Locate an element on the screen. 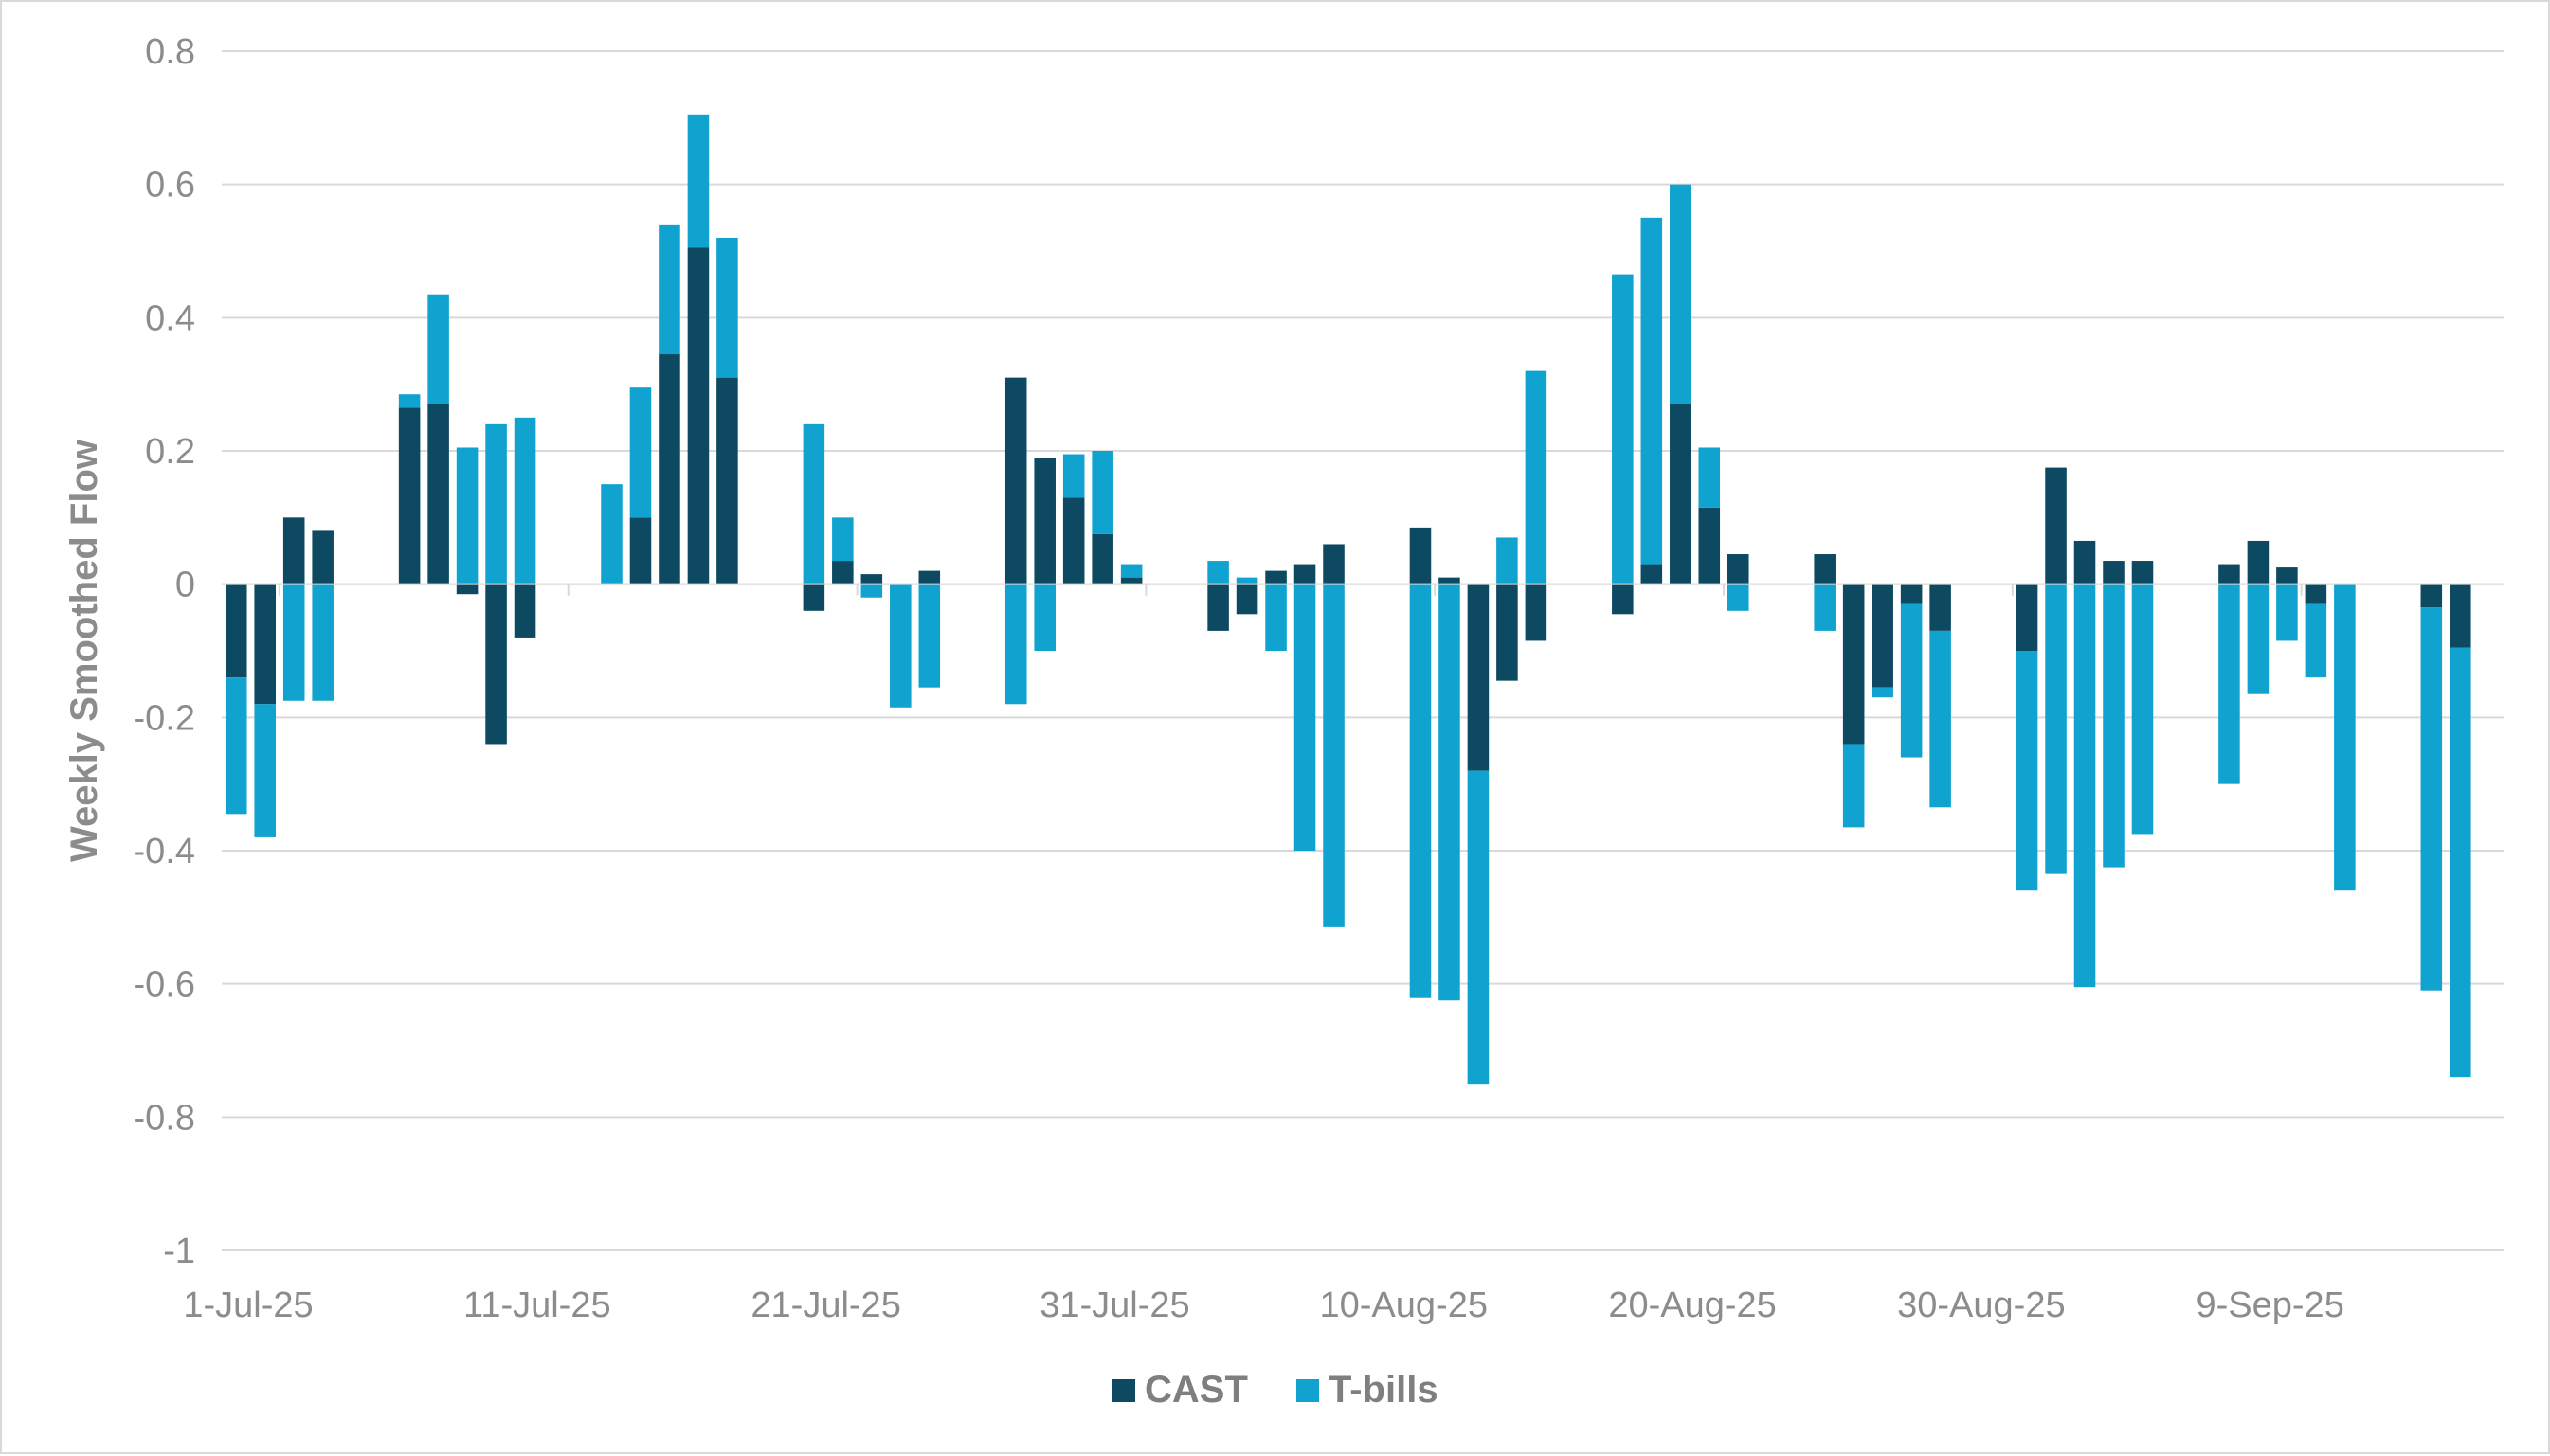 The image size is (2550, 1456). legend-label-cast: CAST is located at coordinates (1196, 1390).